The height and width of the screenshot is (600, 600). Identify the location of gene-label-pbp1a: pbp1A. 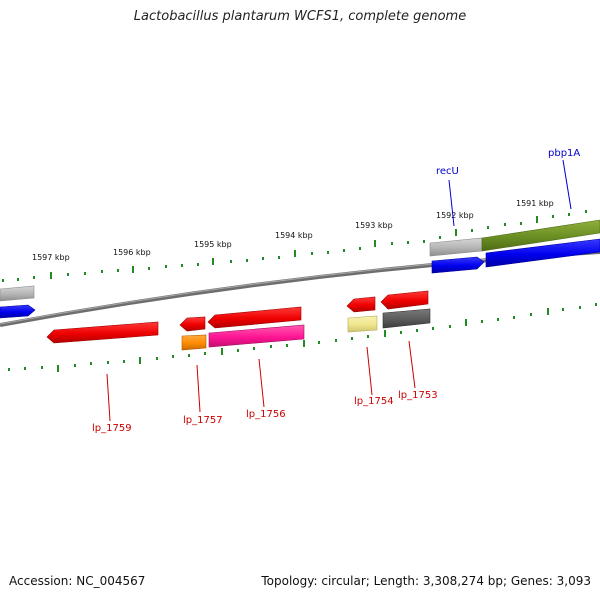
(564, 153).